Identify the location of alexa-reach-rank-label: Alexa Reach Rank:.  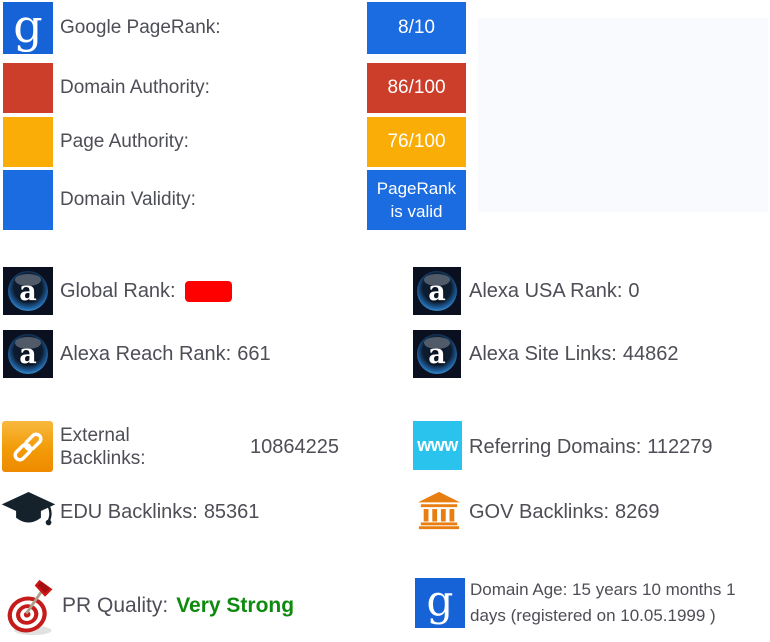
(146, 353).